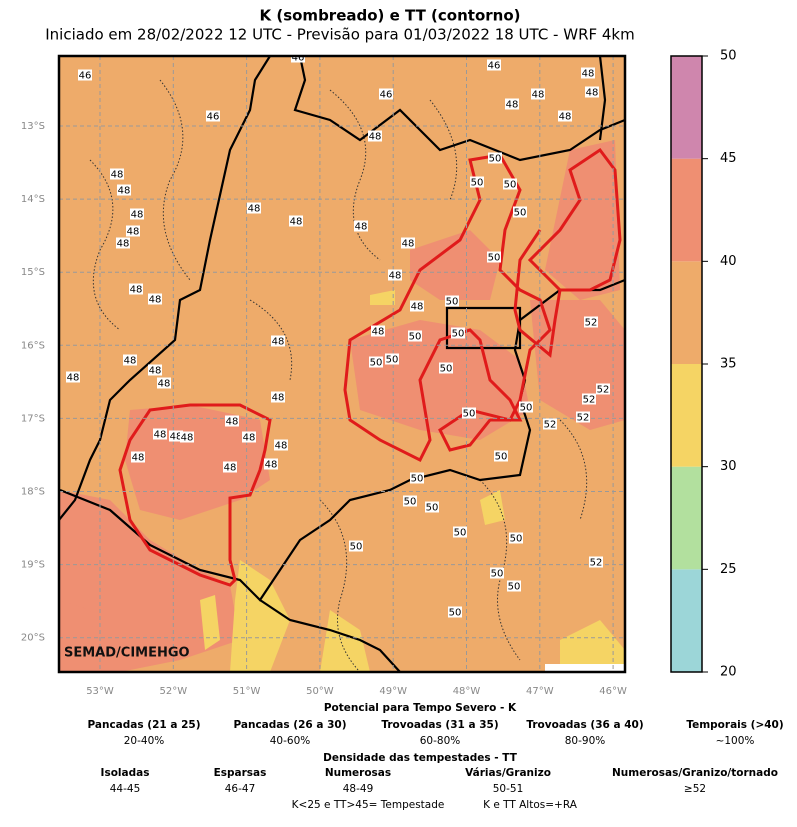 The width and height of the screenshot is (797, 827). Describe the element at coordinates (508, 789) in the screenshot. I see `legend-value: 50-51` at that location.